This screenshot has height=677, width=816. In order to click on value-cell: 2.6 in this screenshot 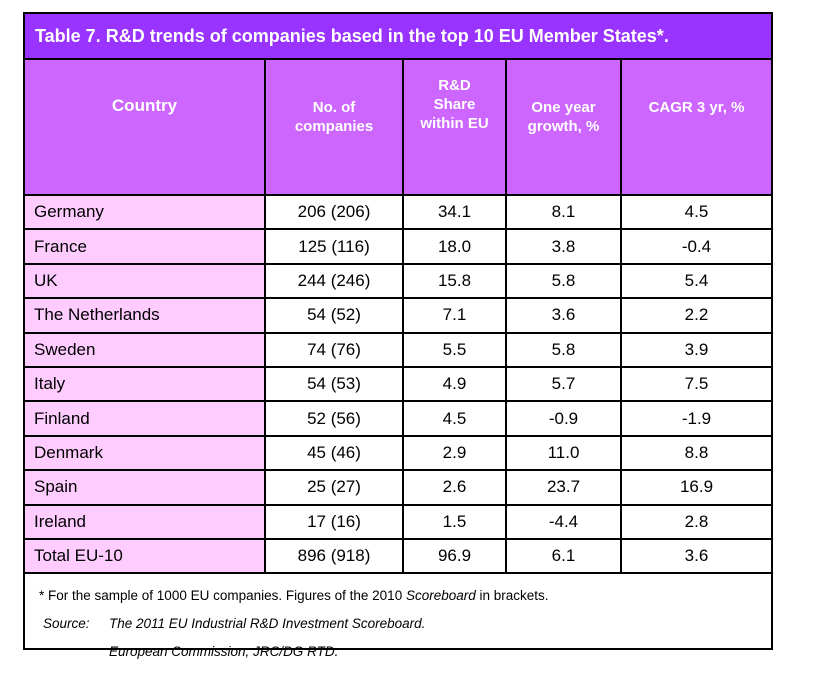, I will do `click(454, 487)`.